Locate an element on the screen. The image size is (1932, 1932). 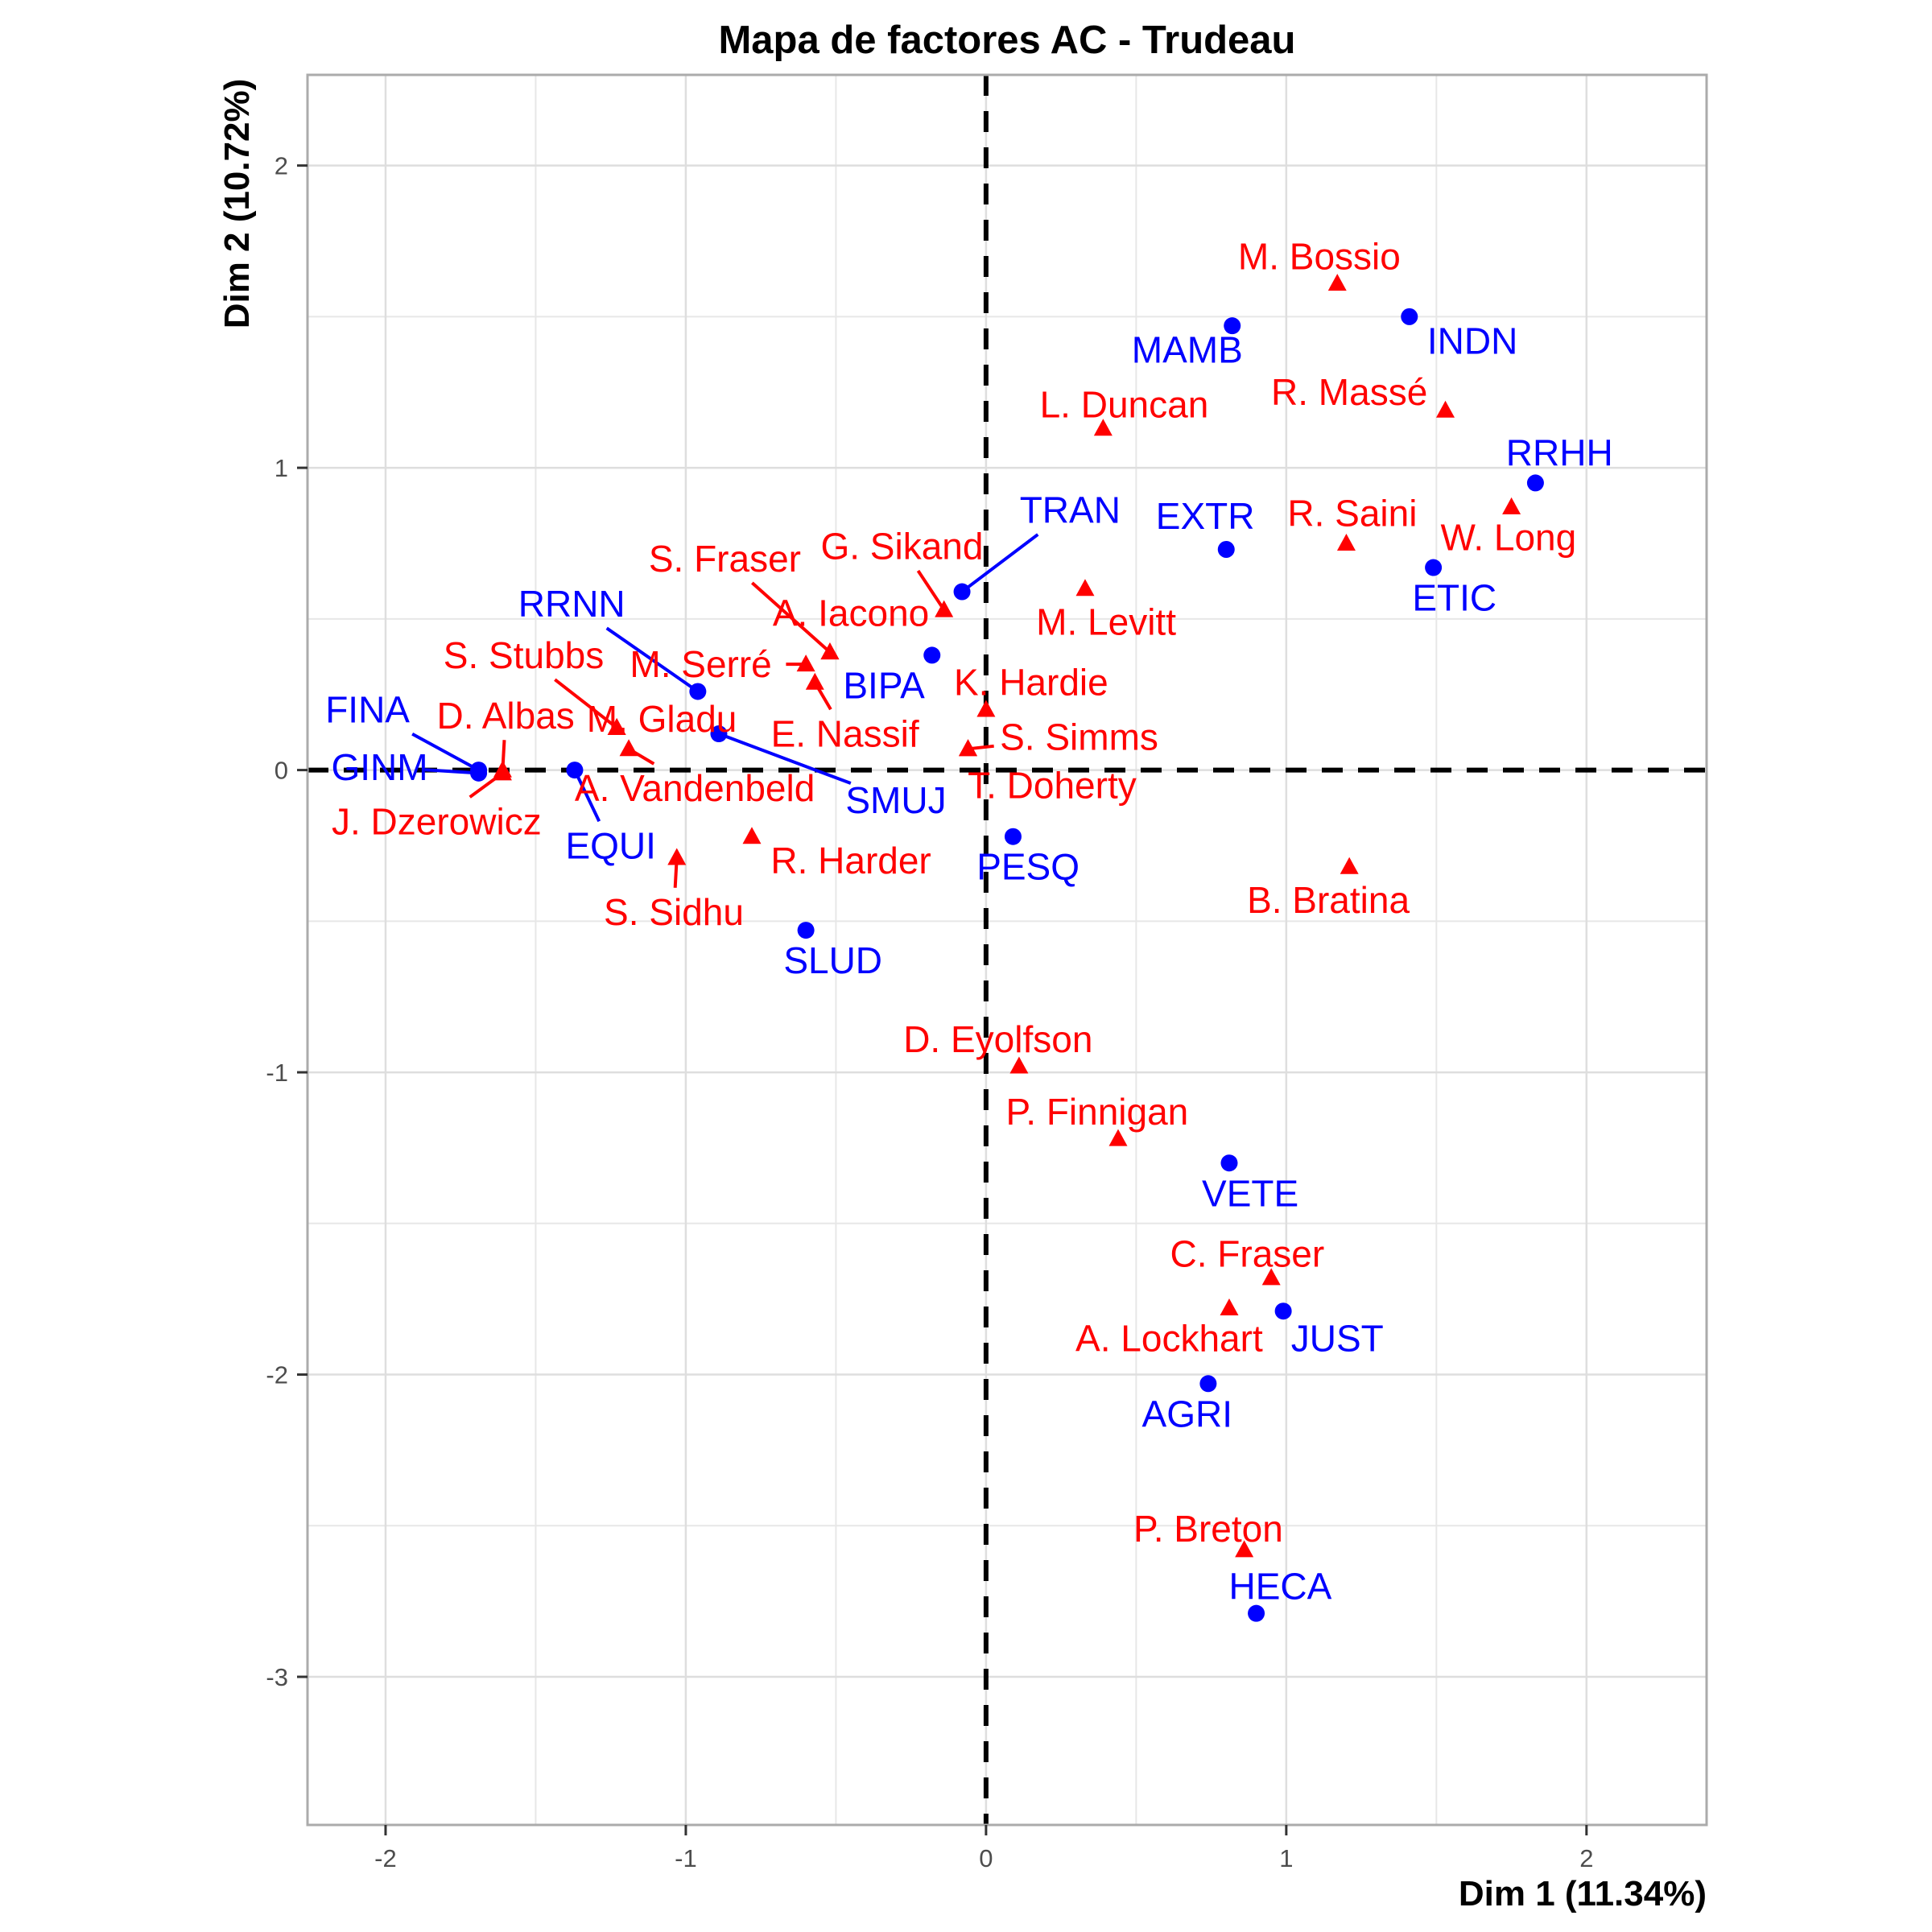
point-label-just: JUST is located at coordinates (1337, 1338).